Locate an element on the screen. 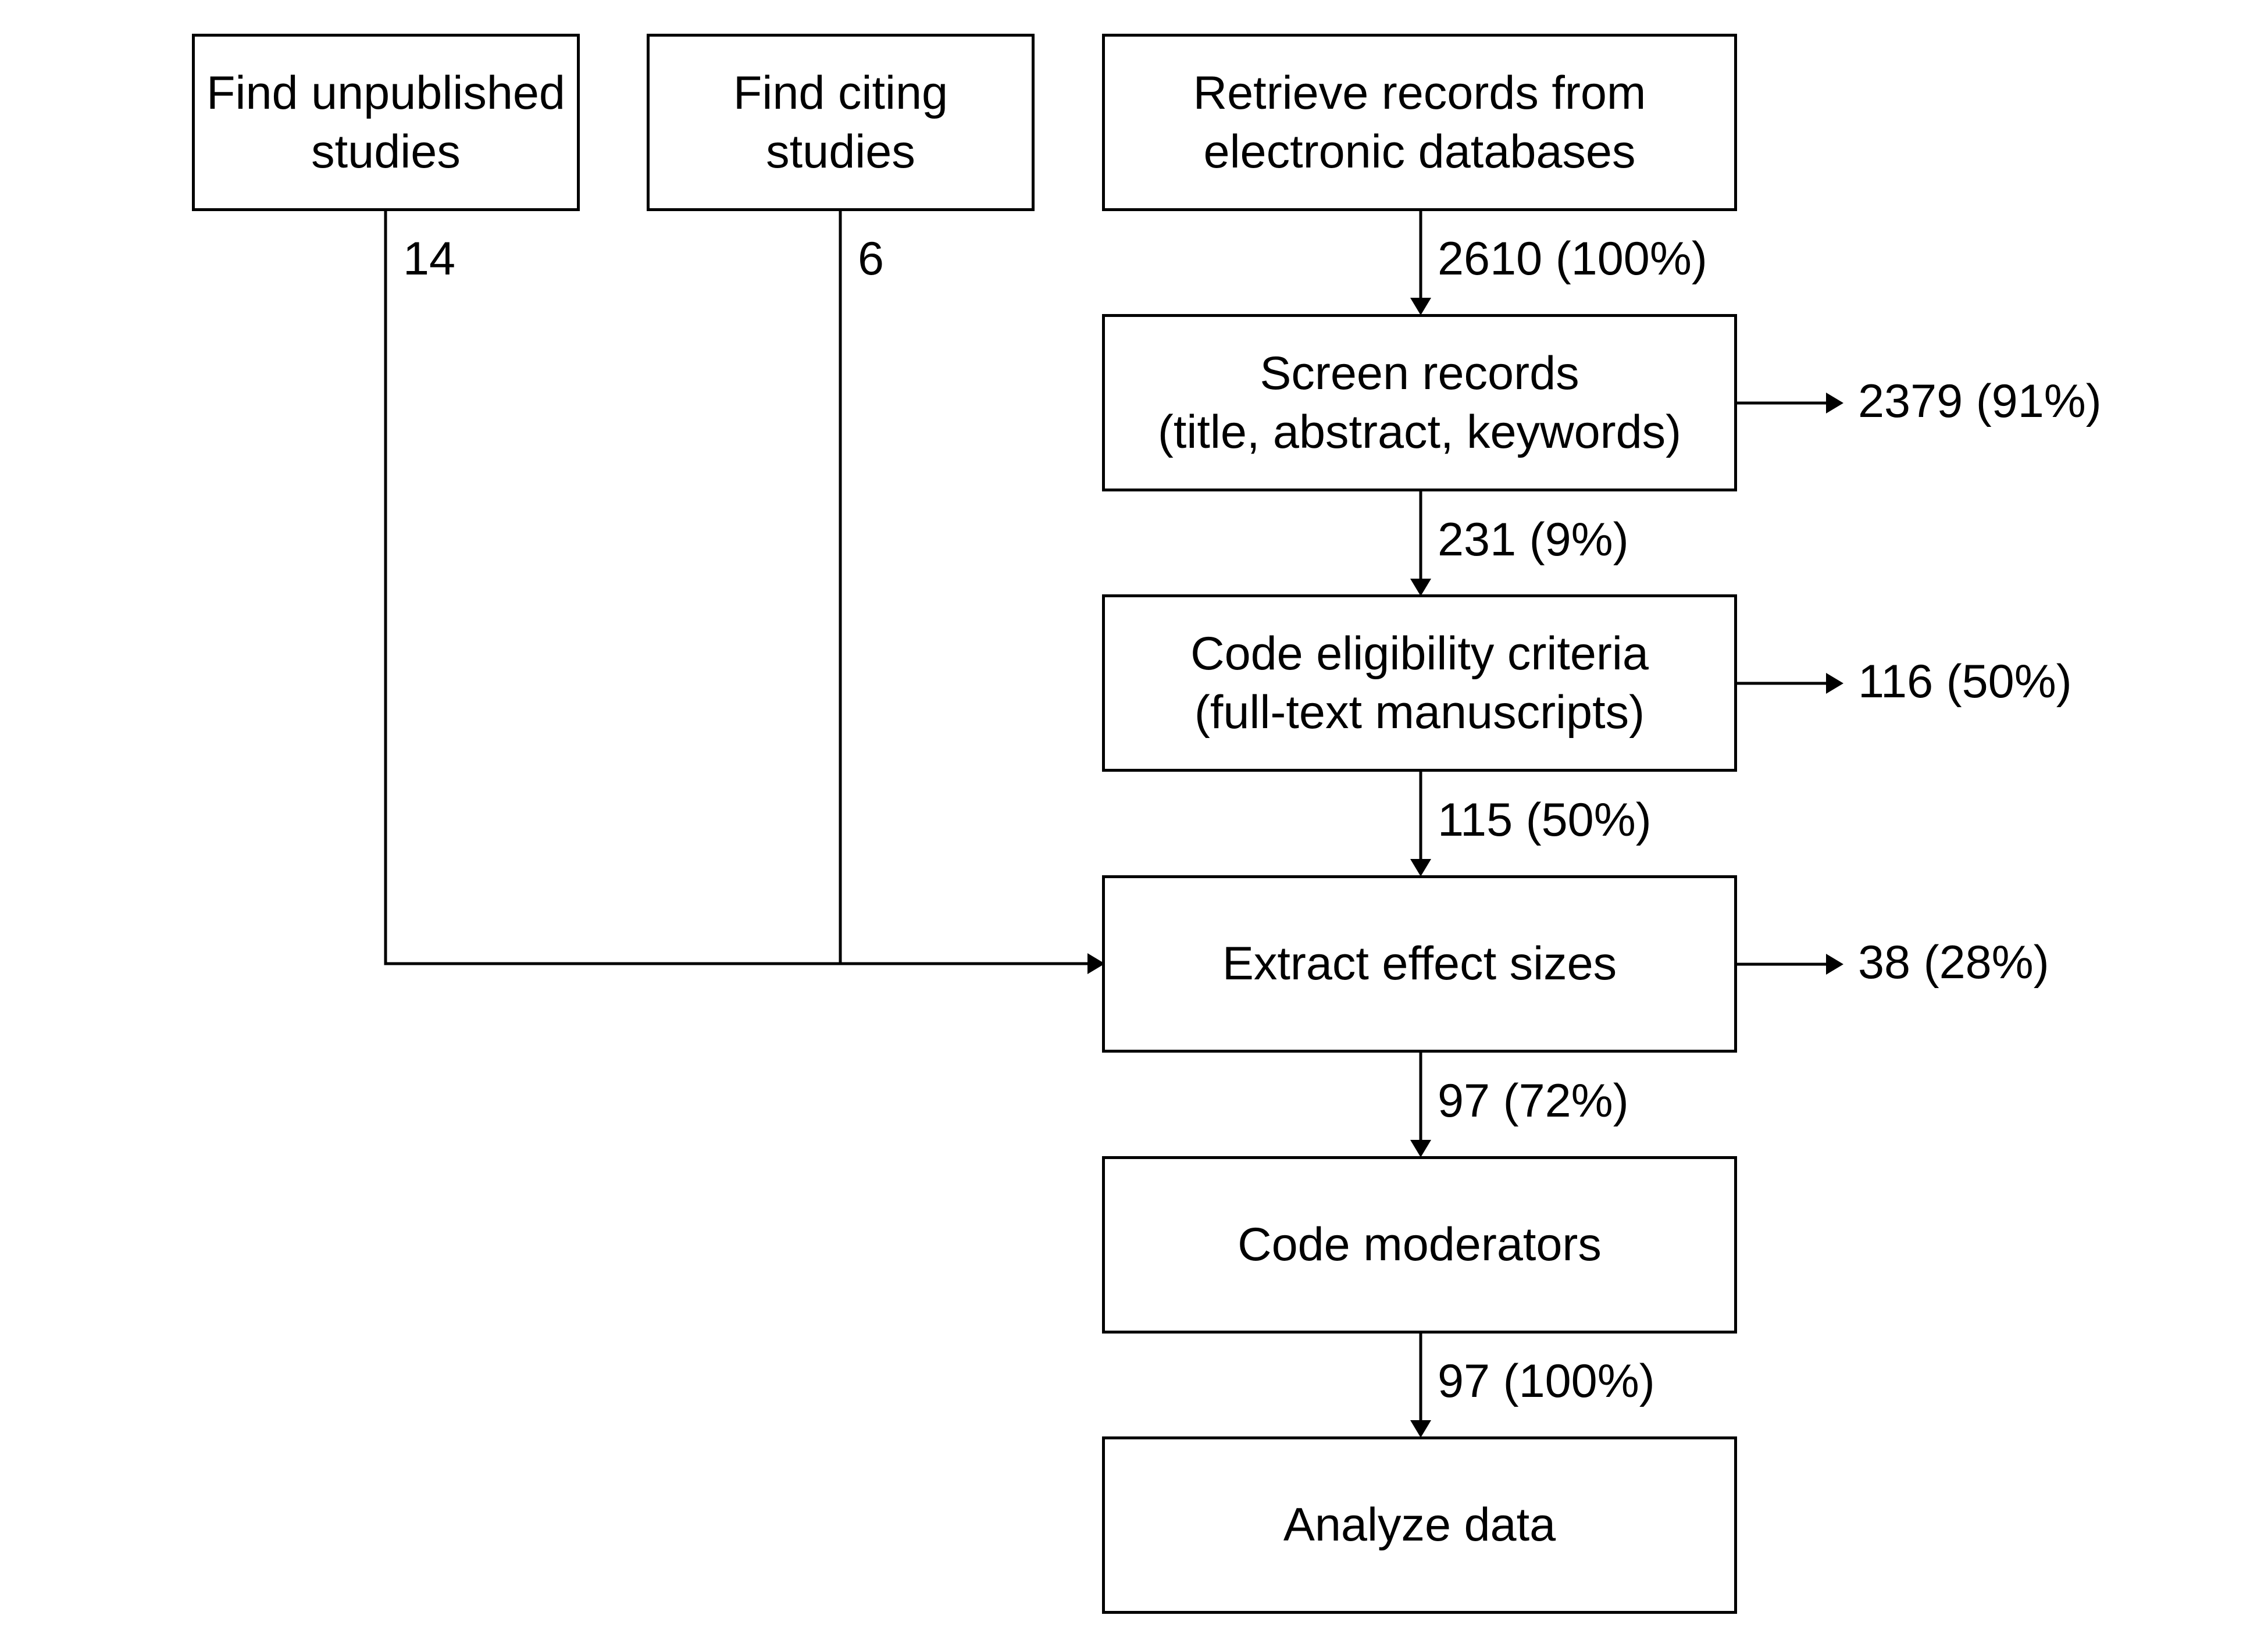  count-eligibility-excluded: 116 (50%) is located at coordinates (1965, 681).